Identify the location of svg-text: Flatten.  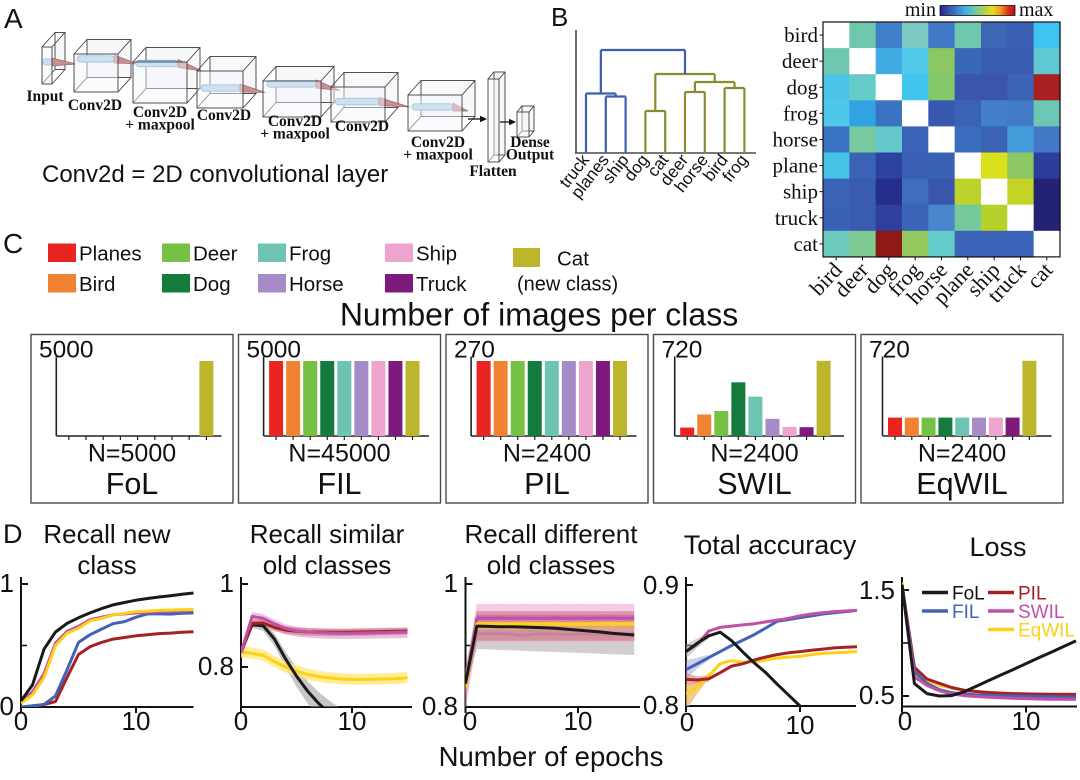
(493, 171).